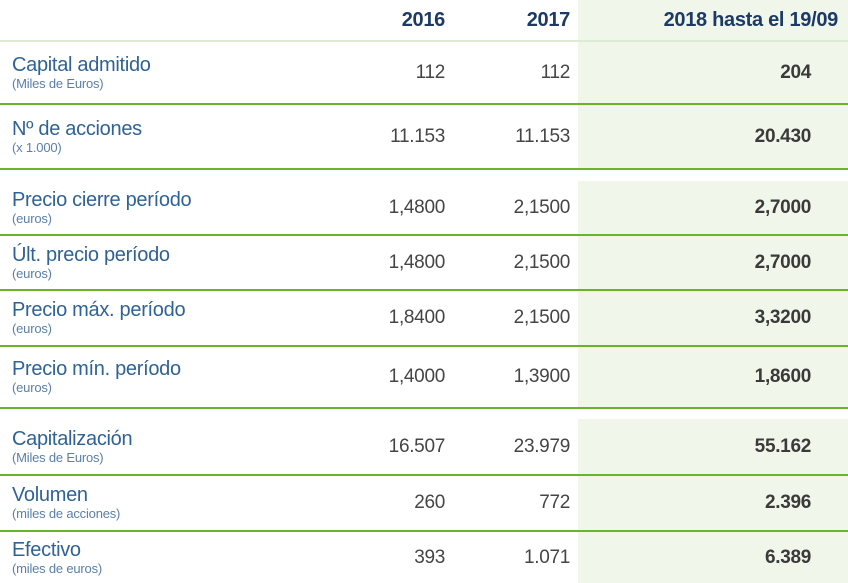 The image size is (848, 583). I want to click on value-2016: 393, so click(429, 557).